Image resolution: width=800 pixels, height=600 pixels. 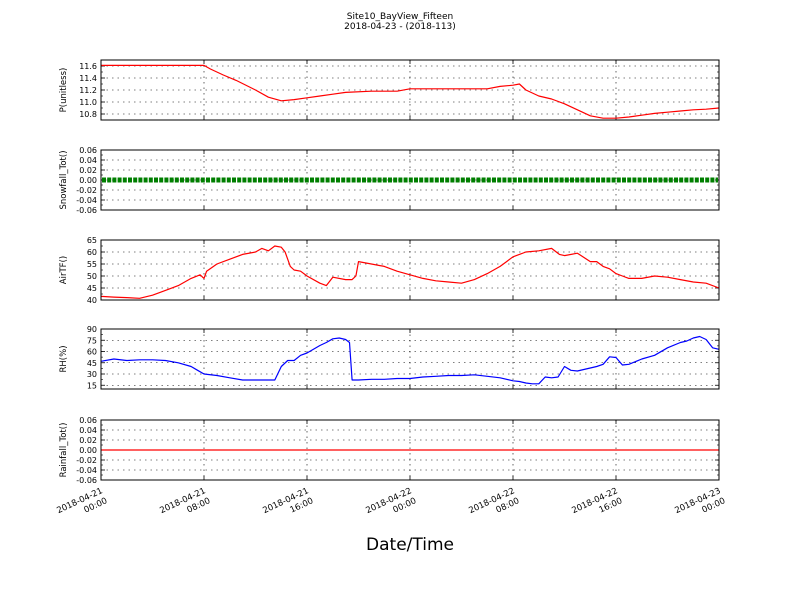 I want to click on y-tick-label: 11.4, so click(x=88, y=78).